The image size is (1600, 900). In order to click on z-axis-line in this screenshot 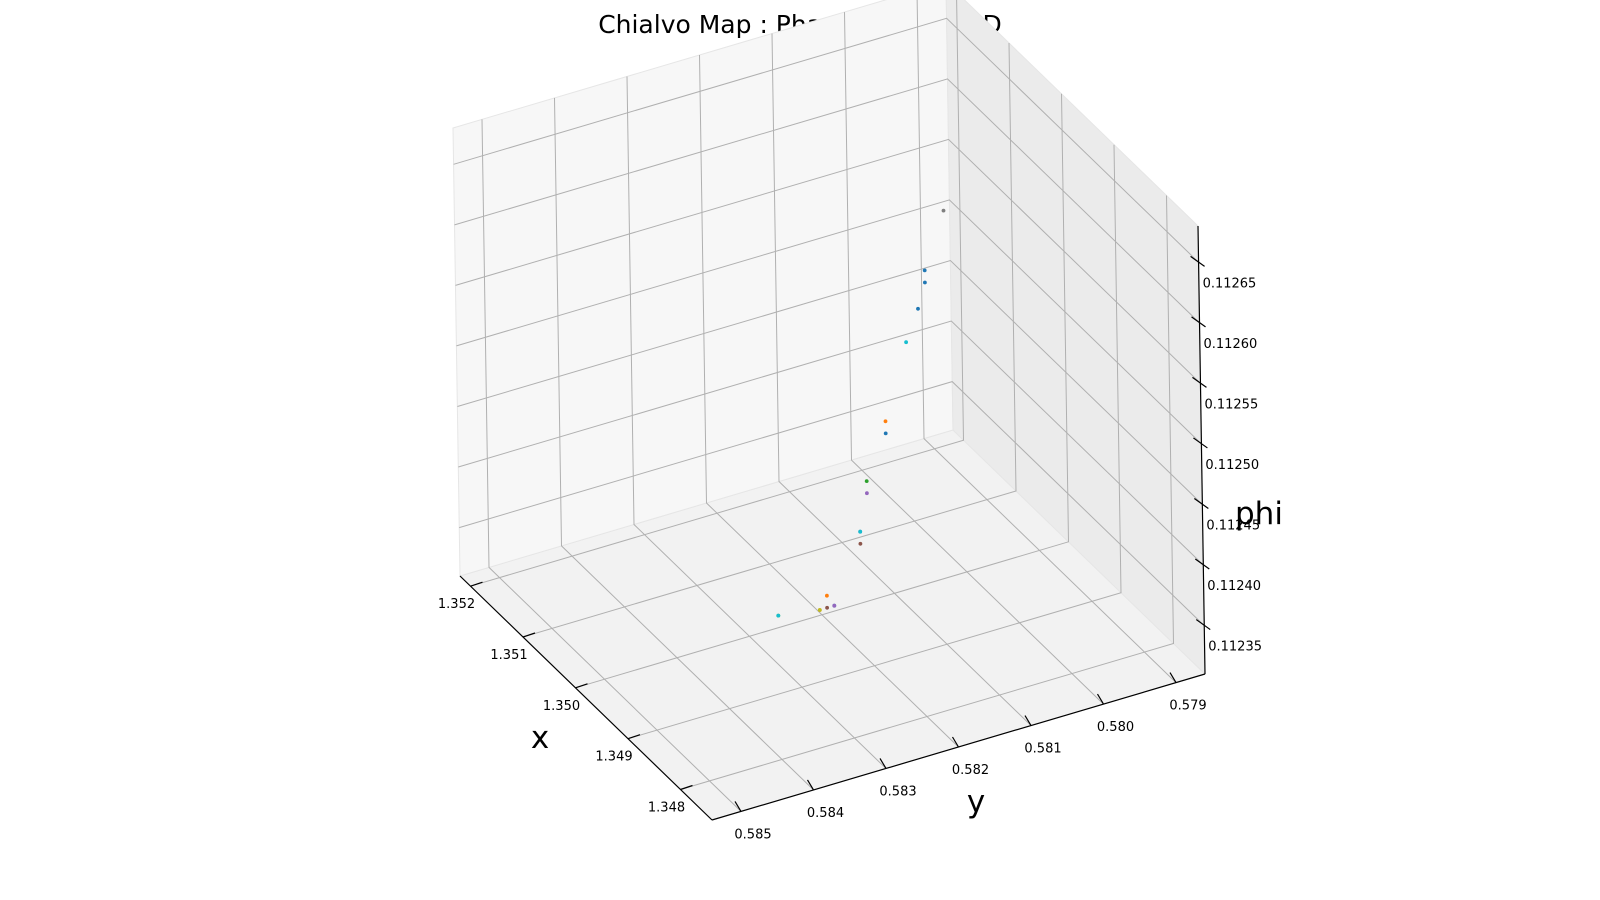, I will do `click(1201, 450)`.